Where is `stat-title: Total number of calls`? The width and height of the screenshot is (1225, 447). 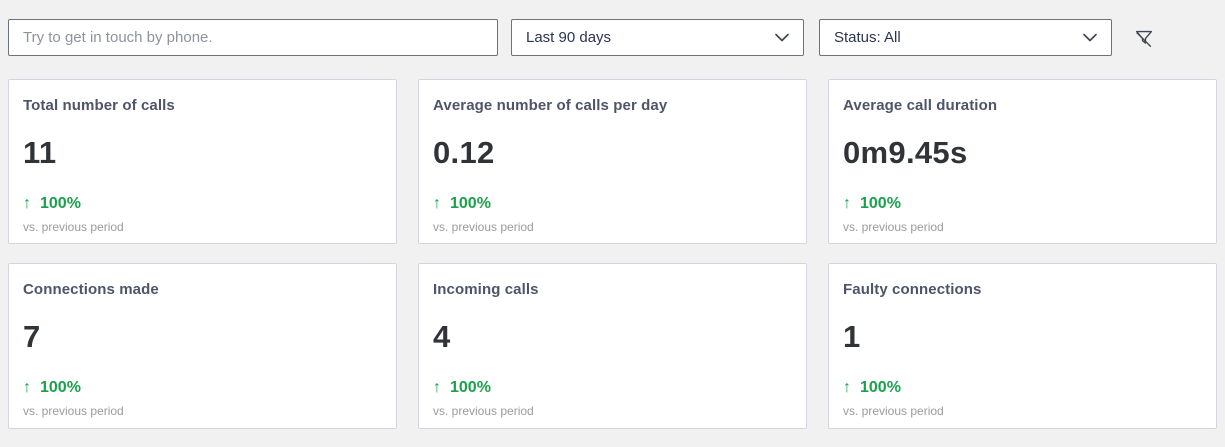
stat-title: Total number of calls is located at coordinates (99, 105).